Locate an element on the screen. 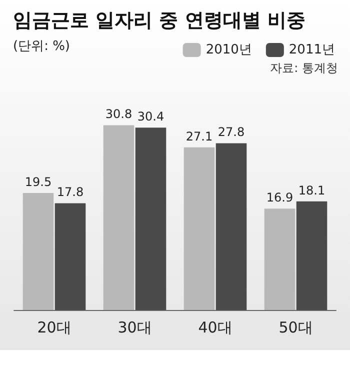 This screenshot has height=370, width=350. data-label: 16.9 is located at coordinates (280, 197).